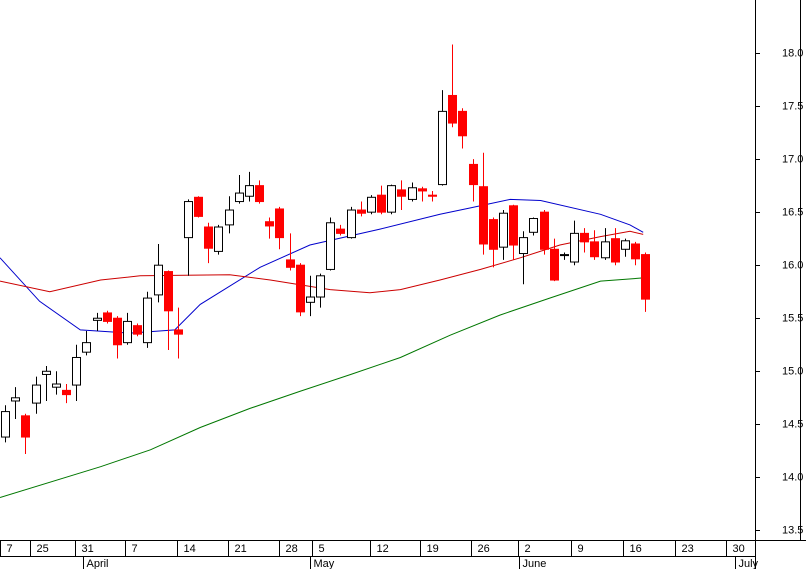 Image resolution: width=806 pixels, height=569 pixels. I want to click on y-tick-label: 15.5, so click(792, 318).